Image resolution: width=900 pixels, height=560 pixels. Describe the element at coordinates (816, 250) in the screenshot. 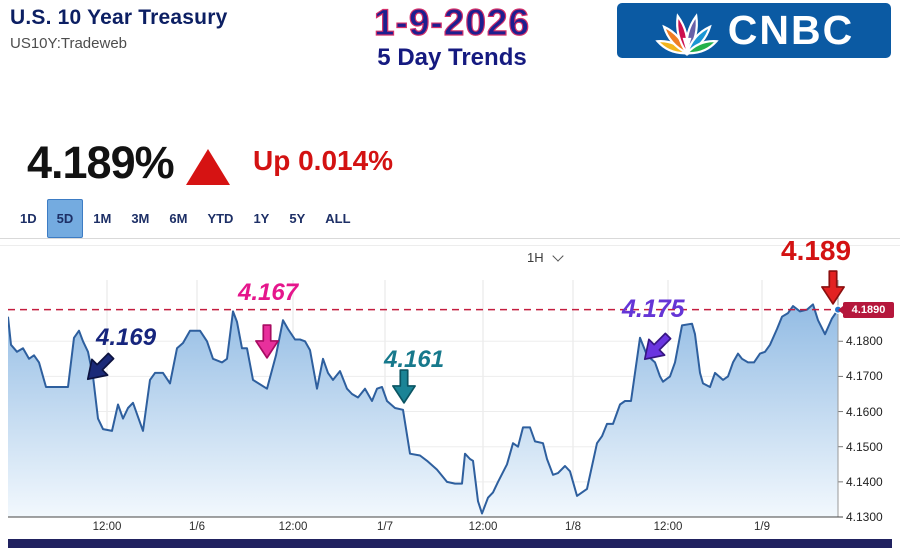

I see `annotation-label: 4.189` at that location.